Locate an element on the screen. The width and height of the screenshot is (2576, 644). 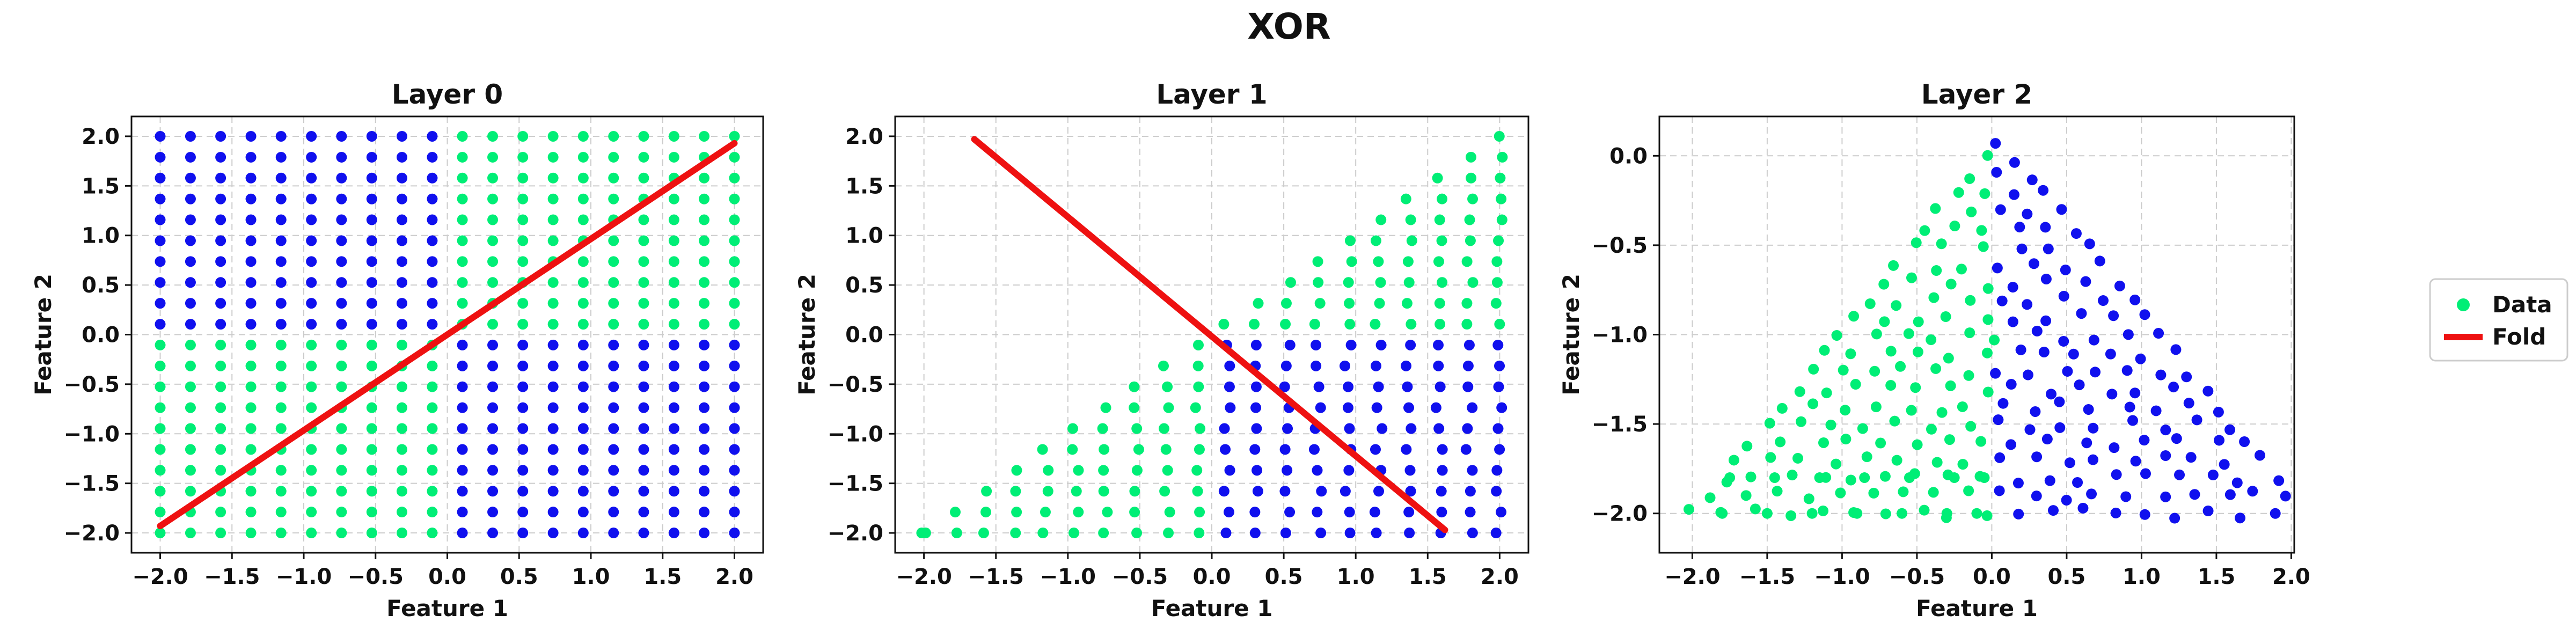
y-tick-label: −1.5 is located at coordinates (855, 484).